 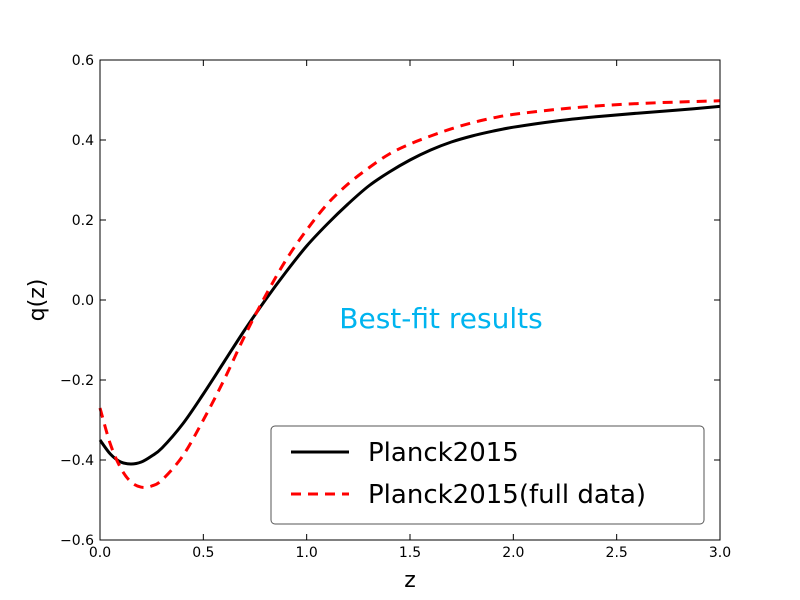 What do you see at coordinates (83, 301) in the screenshot?
I see `y-tick-label: 0.0` at bounding box center [83, 301].